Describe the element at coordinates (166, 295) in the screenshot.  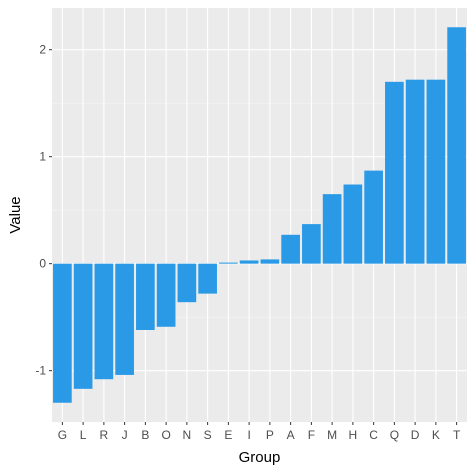
I see `bar-O` at that location.